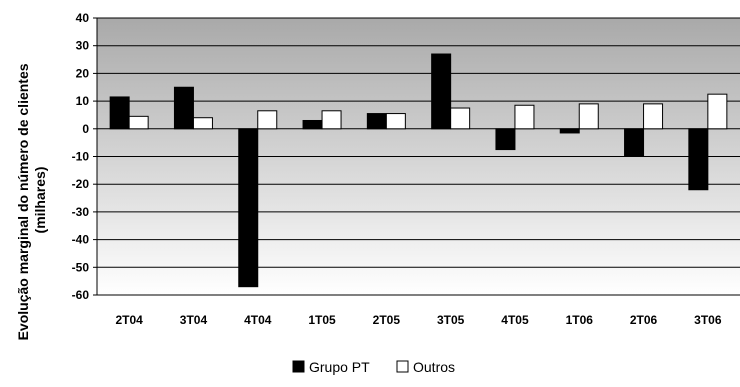  Describe the element at coordinates (40, 200) in the screenshot. I see `y-axis-label-line-2: (milhares)` at that location.